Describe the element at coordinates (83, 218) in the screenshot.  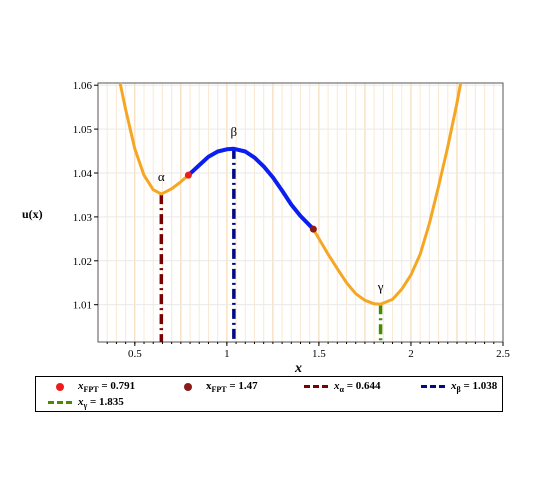
I see `y-tick-label: 1.03` at that location.